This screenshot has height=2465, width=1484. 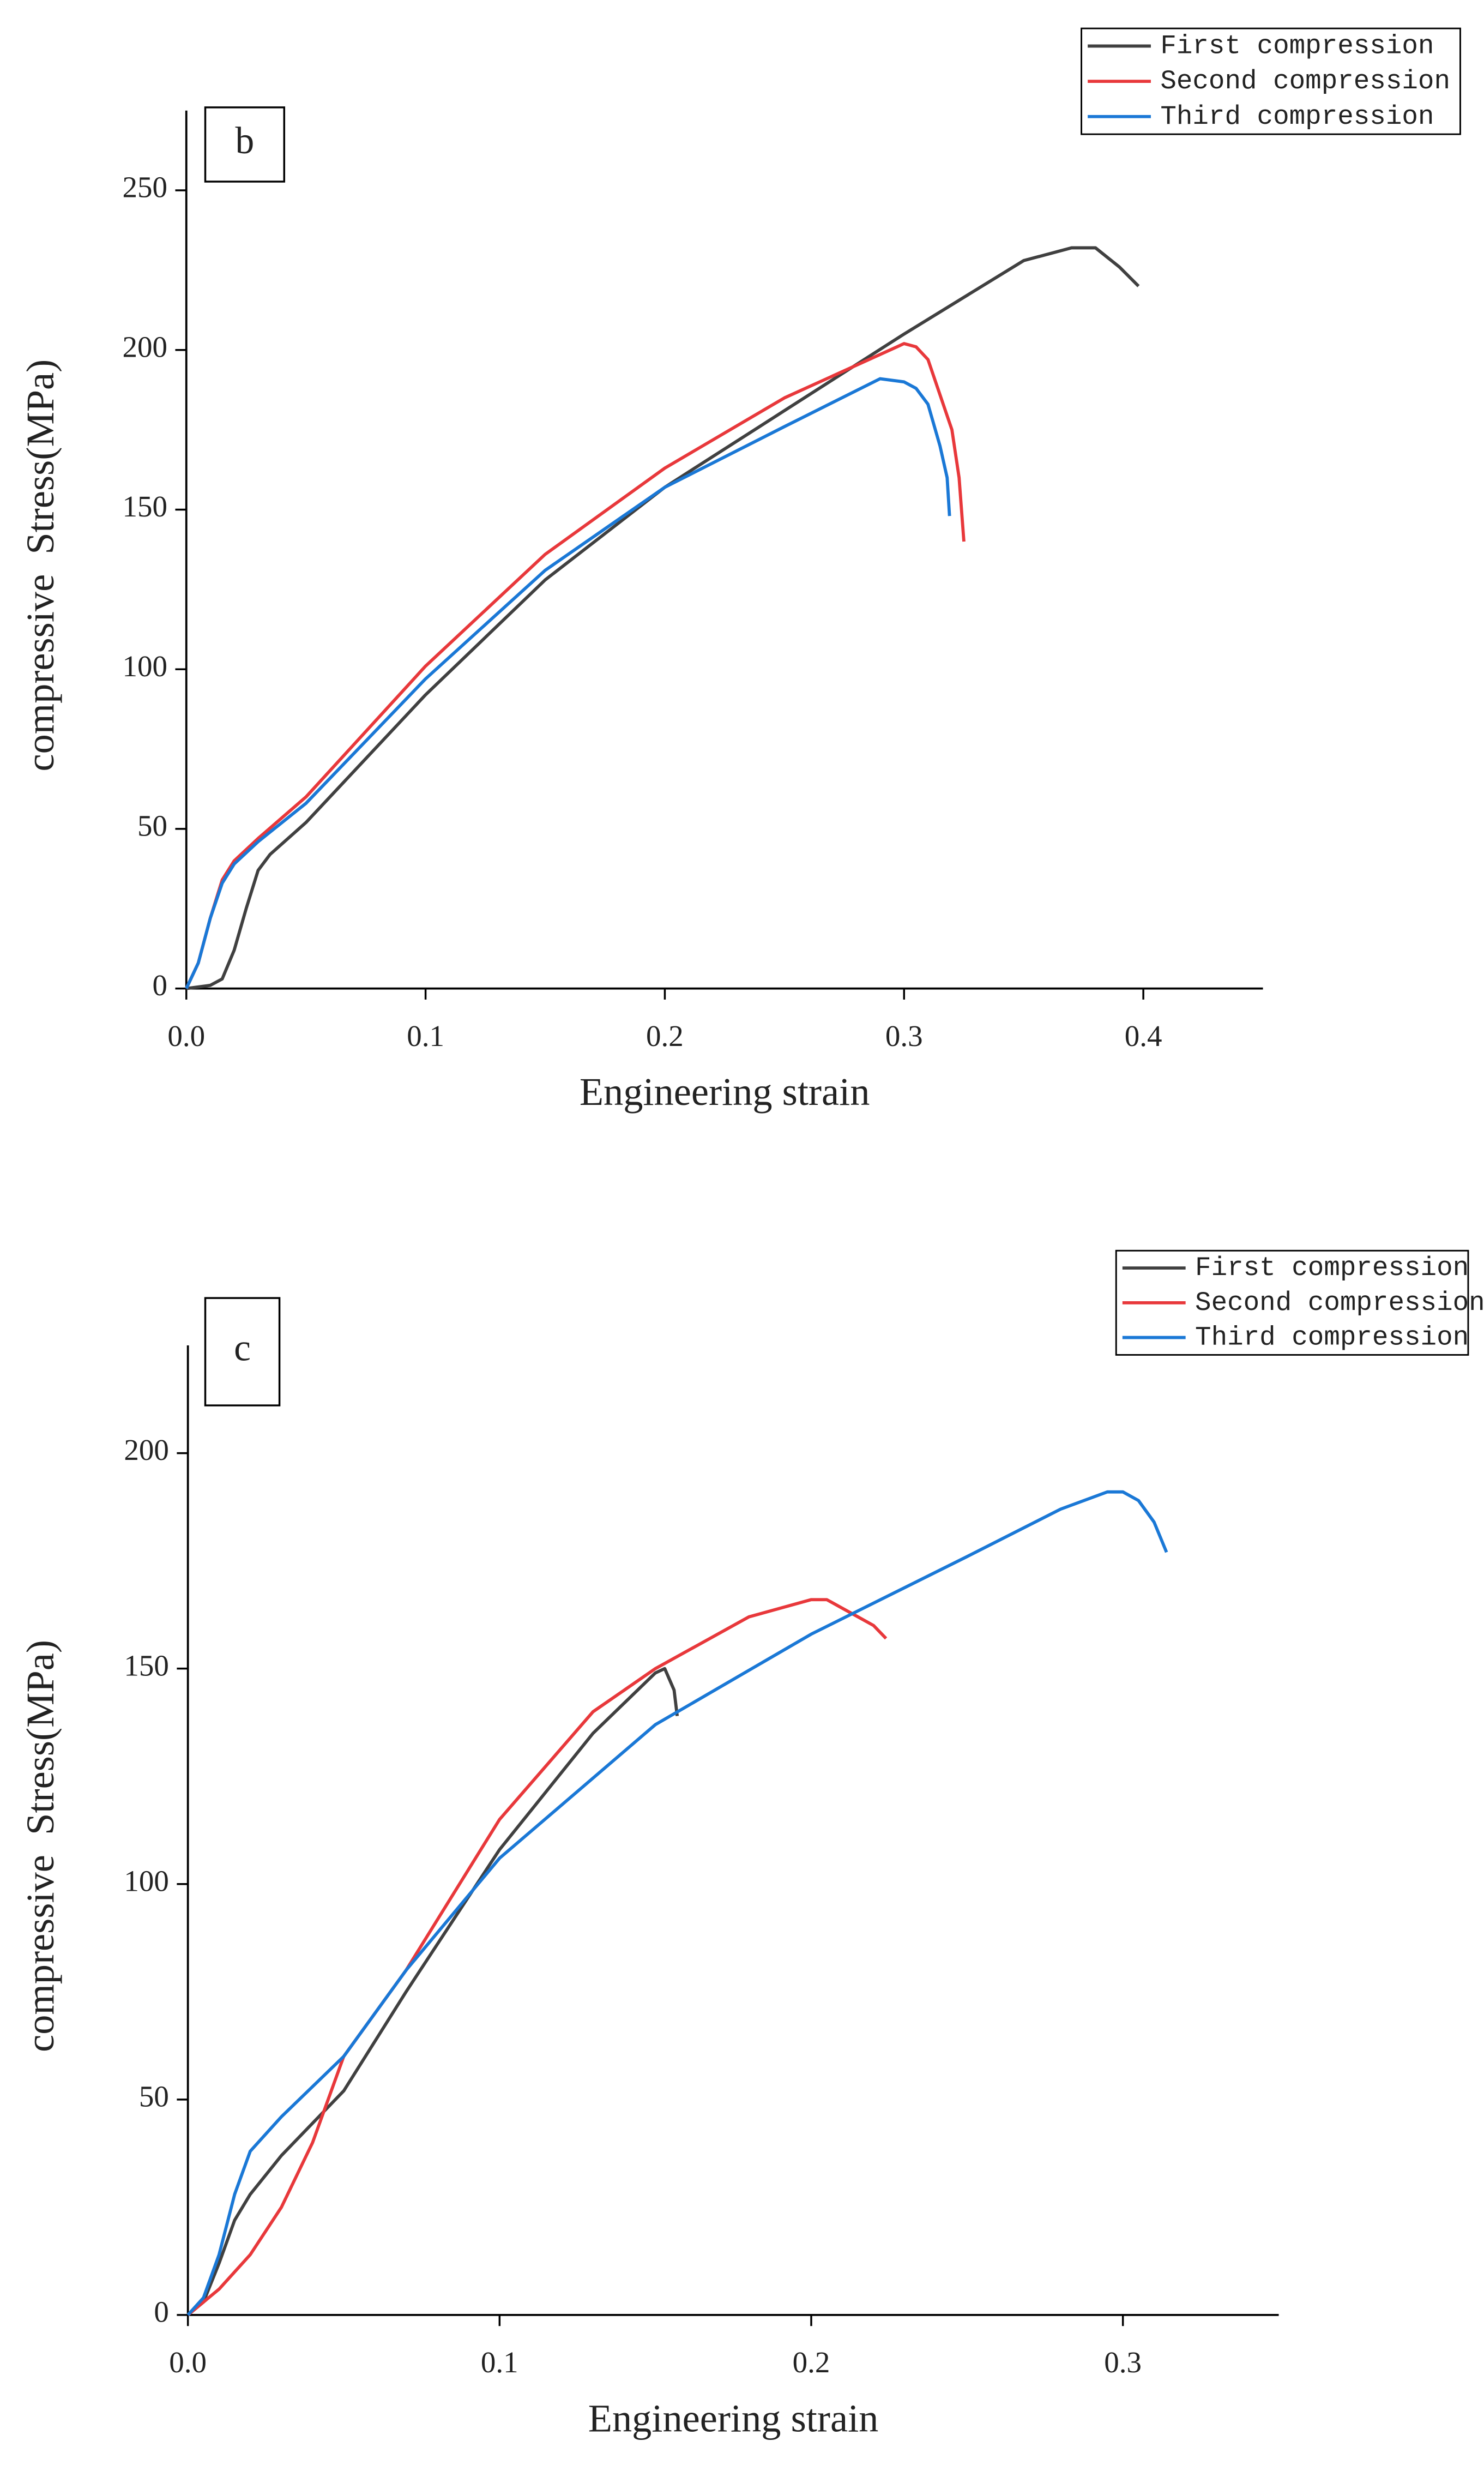 I want to click on y-tick-label: 250, so click(x=145, y=188).